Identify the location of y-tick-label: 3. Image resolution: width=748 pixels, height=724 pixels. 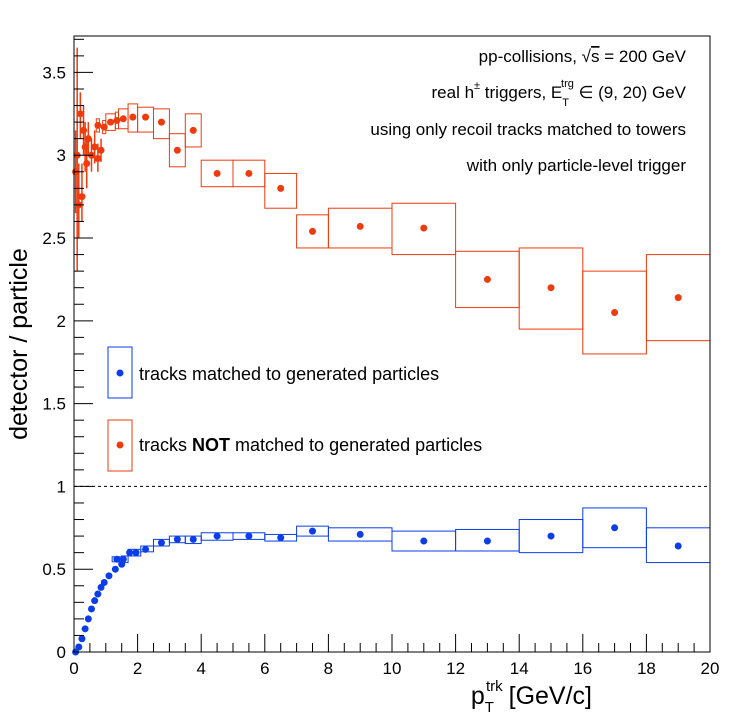
(61, 155).